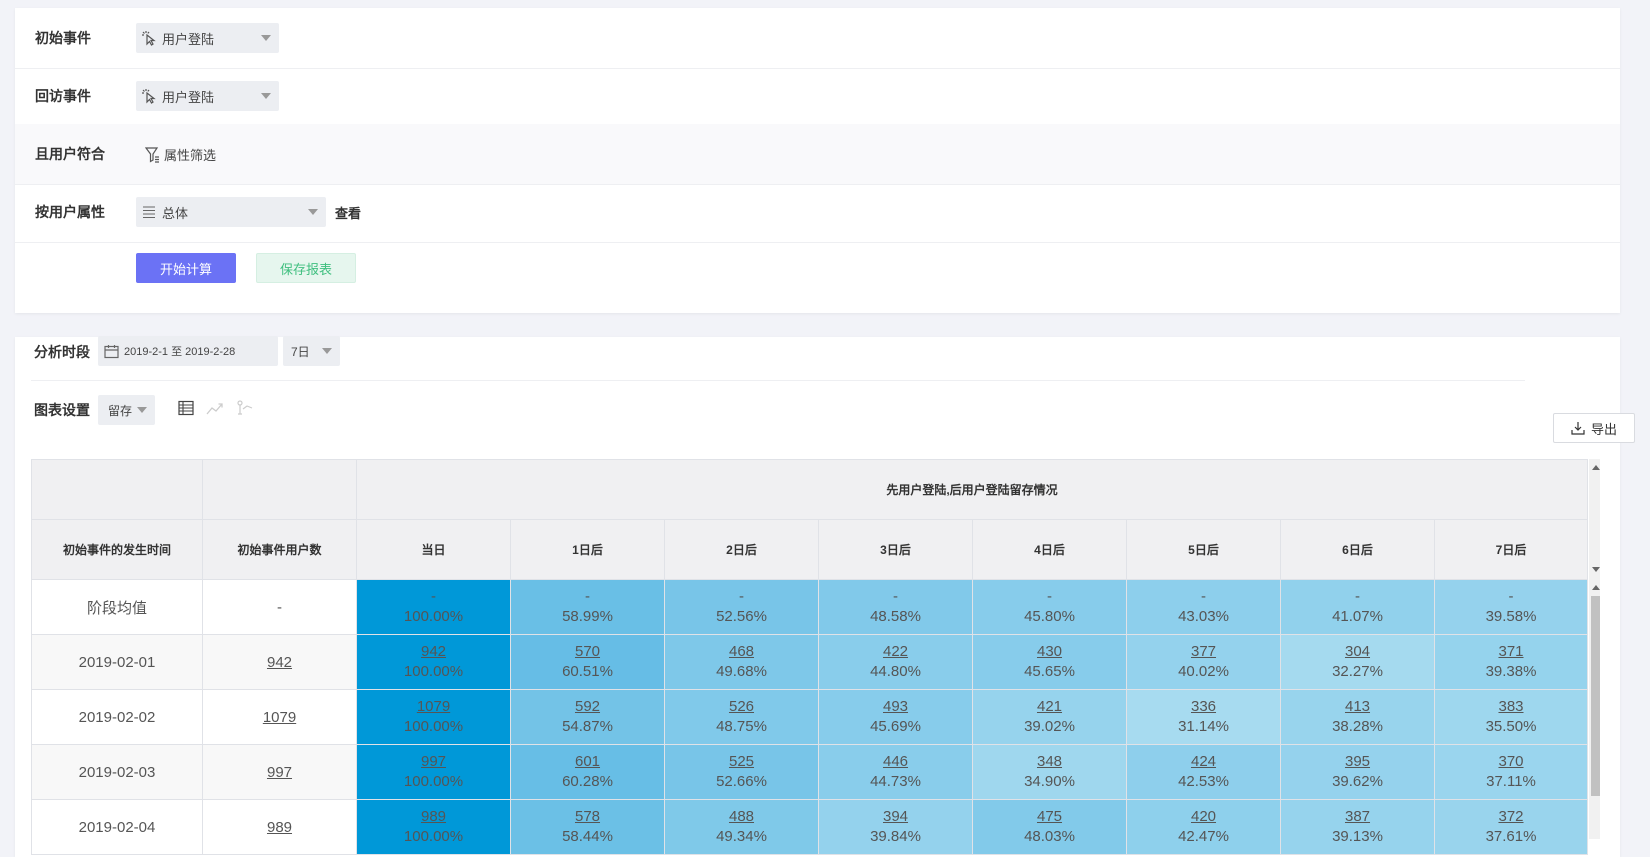  I want to click on initial-event-select: 用户登陆, so click(207, 38).